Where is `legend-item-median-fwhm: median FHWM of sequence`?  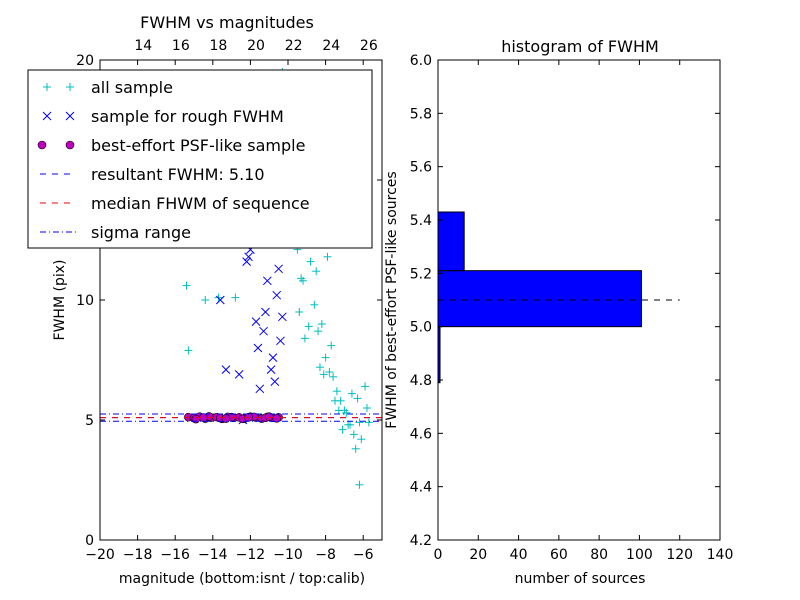 legend-item-median-fwhm: median FHWM of sequence is located at coordinates (175, 203).